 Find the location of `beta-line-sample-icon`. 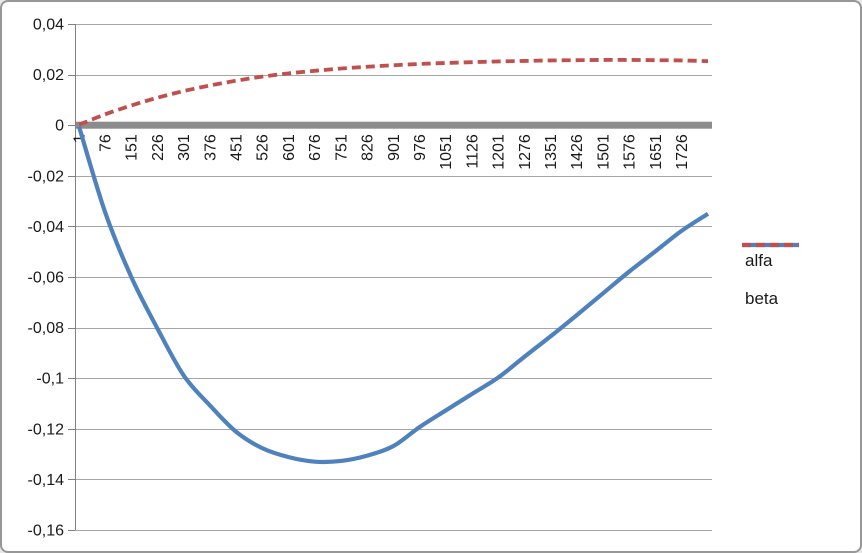

beta-line-sample-icon is located at coordinates (770, 245).